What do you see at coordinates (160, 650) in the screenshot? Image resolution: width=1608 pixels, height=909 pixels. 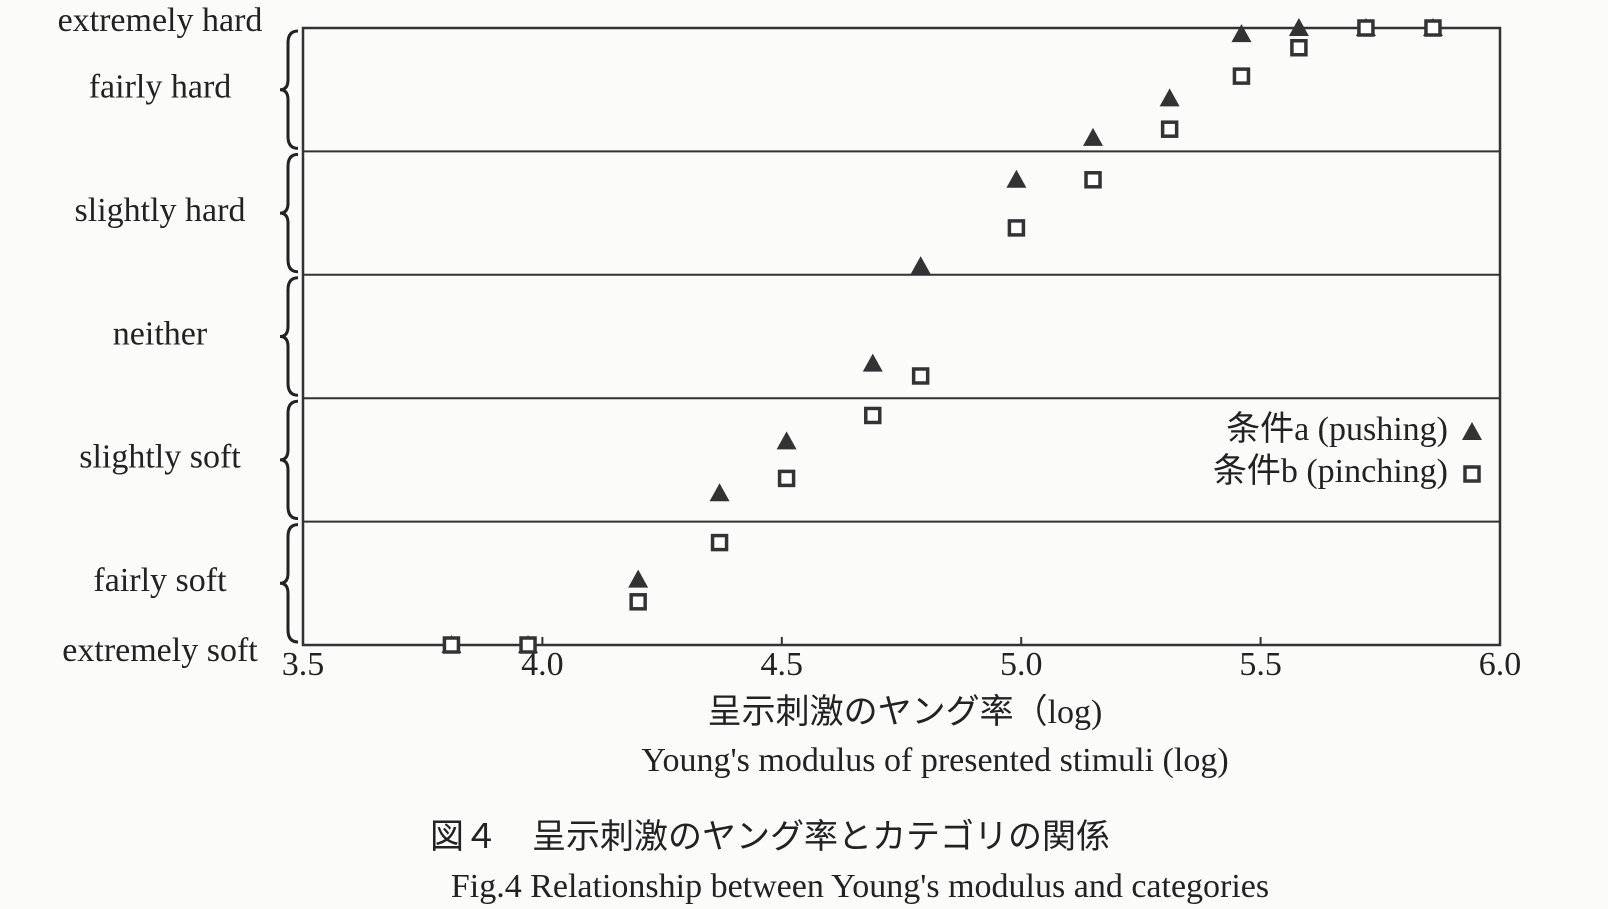 I see `y-tick-label: extremely soft` at bounding box center [160, 650].